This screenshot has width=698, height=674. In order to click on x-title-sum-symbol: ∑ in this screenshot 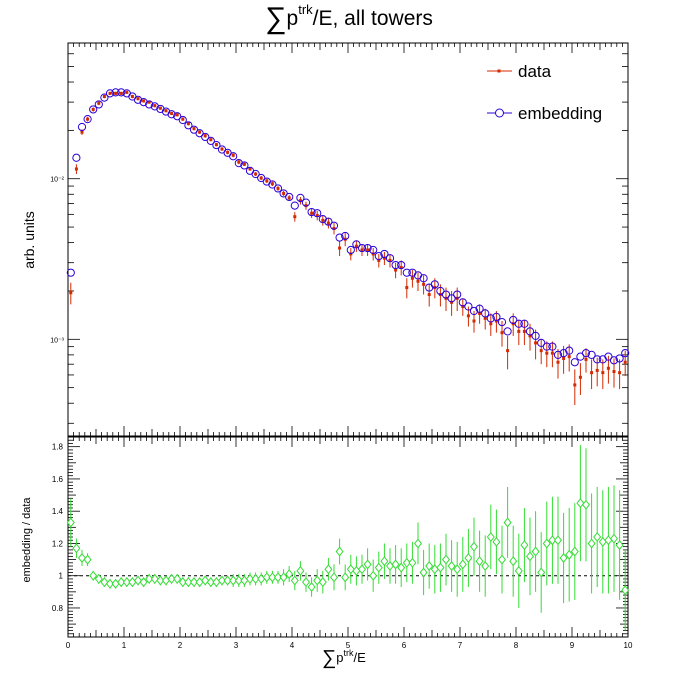, I will do `click(329, 658)`.